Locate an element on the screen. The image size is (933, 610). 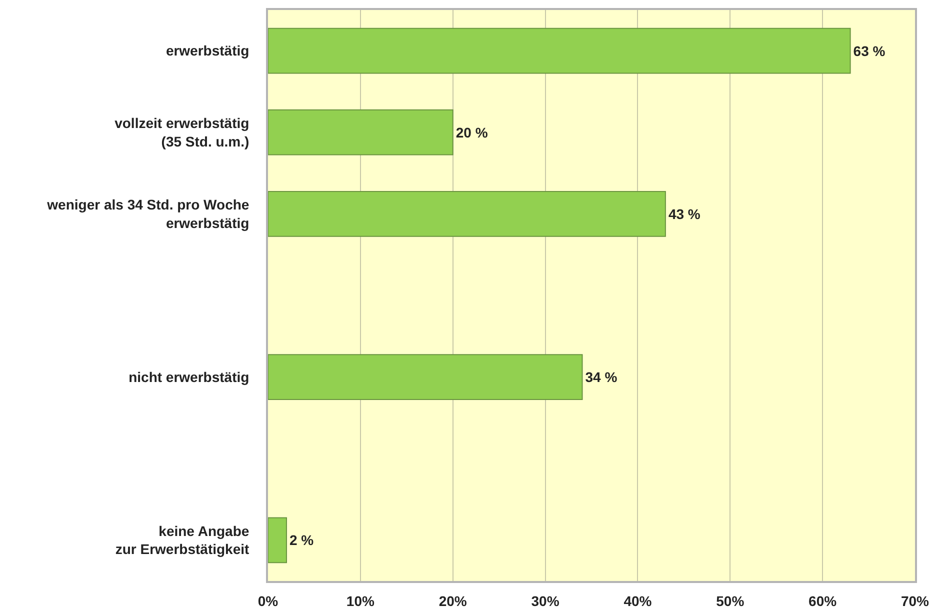
y-tick-label: erwerbstätig is located at coordinates (208, 50).